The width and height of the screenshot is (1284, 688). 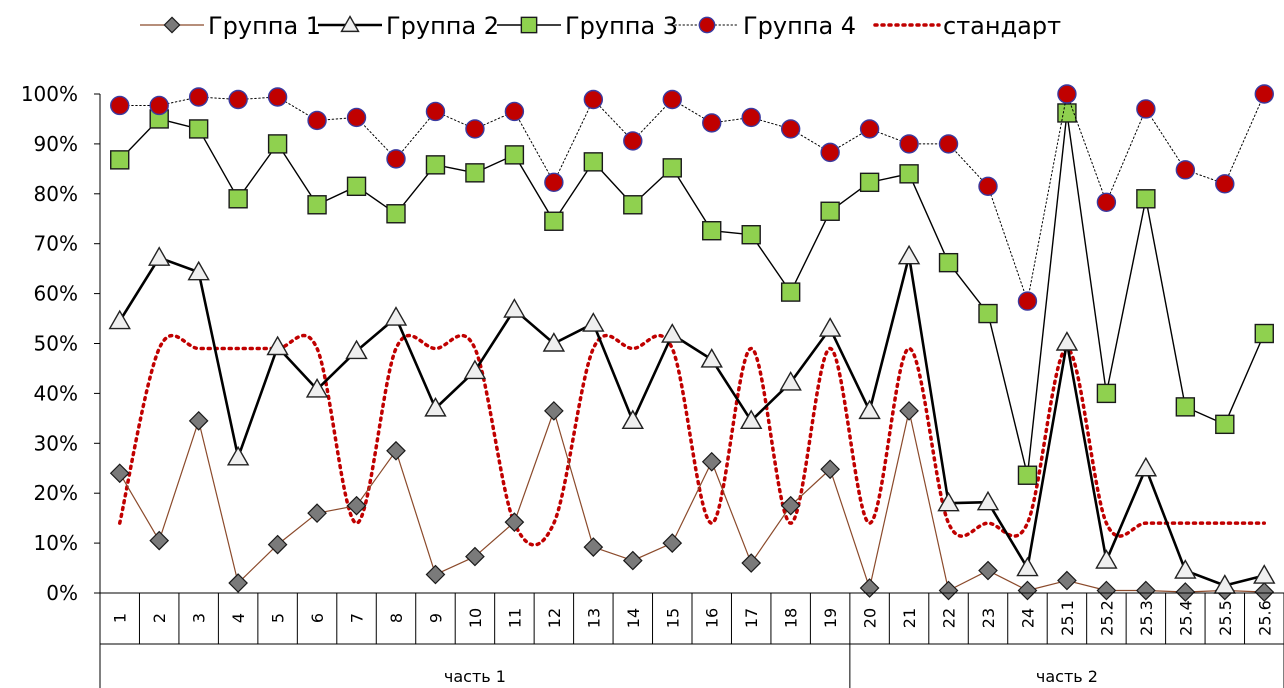 I want to click on x-tick-label: 5, so click(x=278, y=618).